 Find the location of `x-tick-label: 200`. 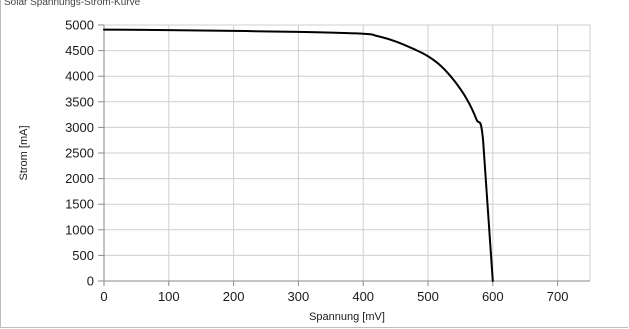

x-tick-label: 200 is located at coordinates (234, 296).